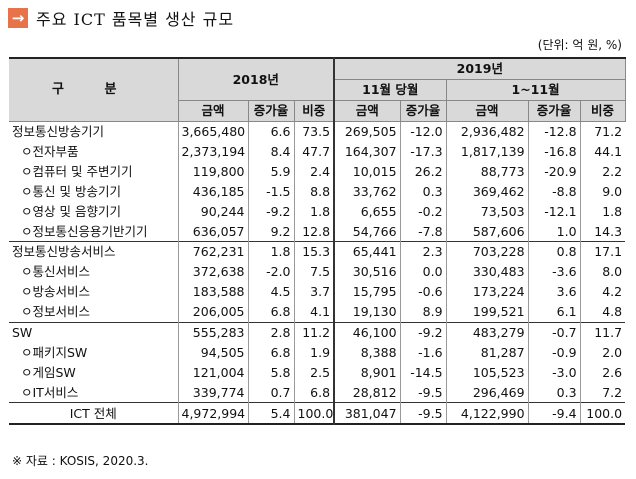 This screenshot has height=479, width=636. Describe the element at coordinates (602, 131) in the screenshot. I see `cell-value: 71.2` at that location.